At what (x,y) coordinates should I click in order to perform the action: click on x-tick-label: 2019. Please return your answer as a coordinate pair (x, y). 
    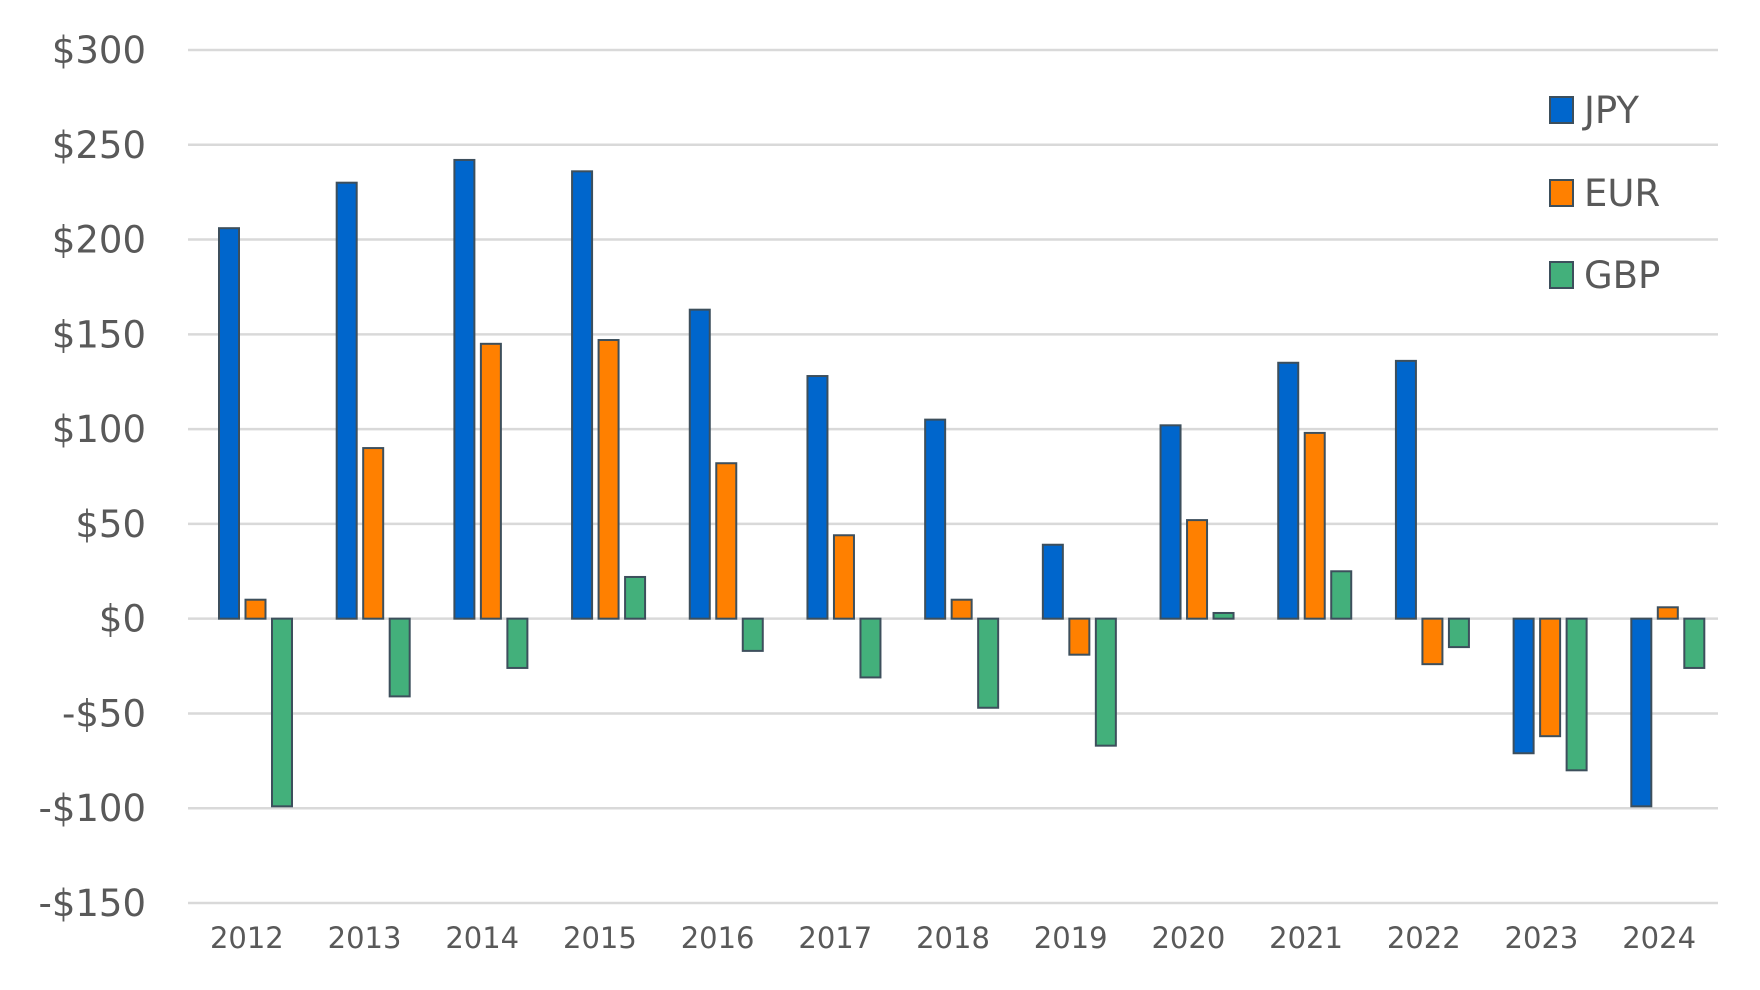
    Looking at the image, I should click on (1071, 938).